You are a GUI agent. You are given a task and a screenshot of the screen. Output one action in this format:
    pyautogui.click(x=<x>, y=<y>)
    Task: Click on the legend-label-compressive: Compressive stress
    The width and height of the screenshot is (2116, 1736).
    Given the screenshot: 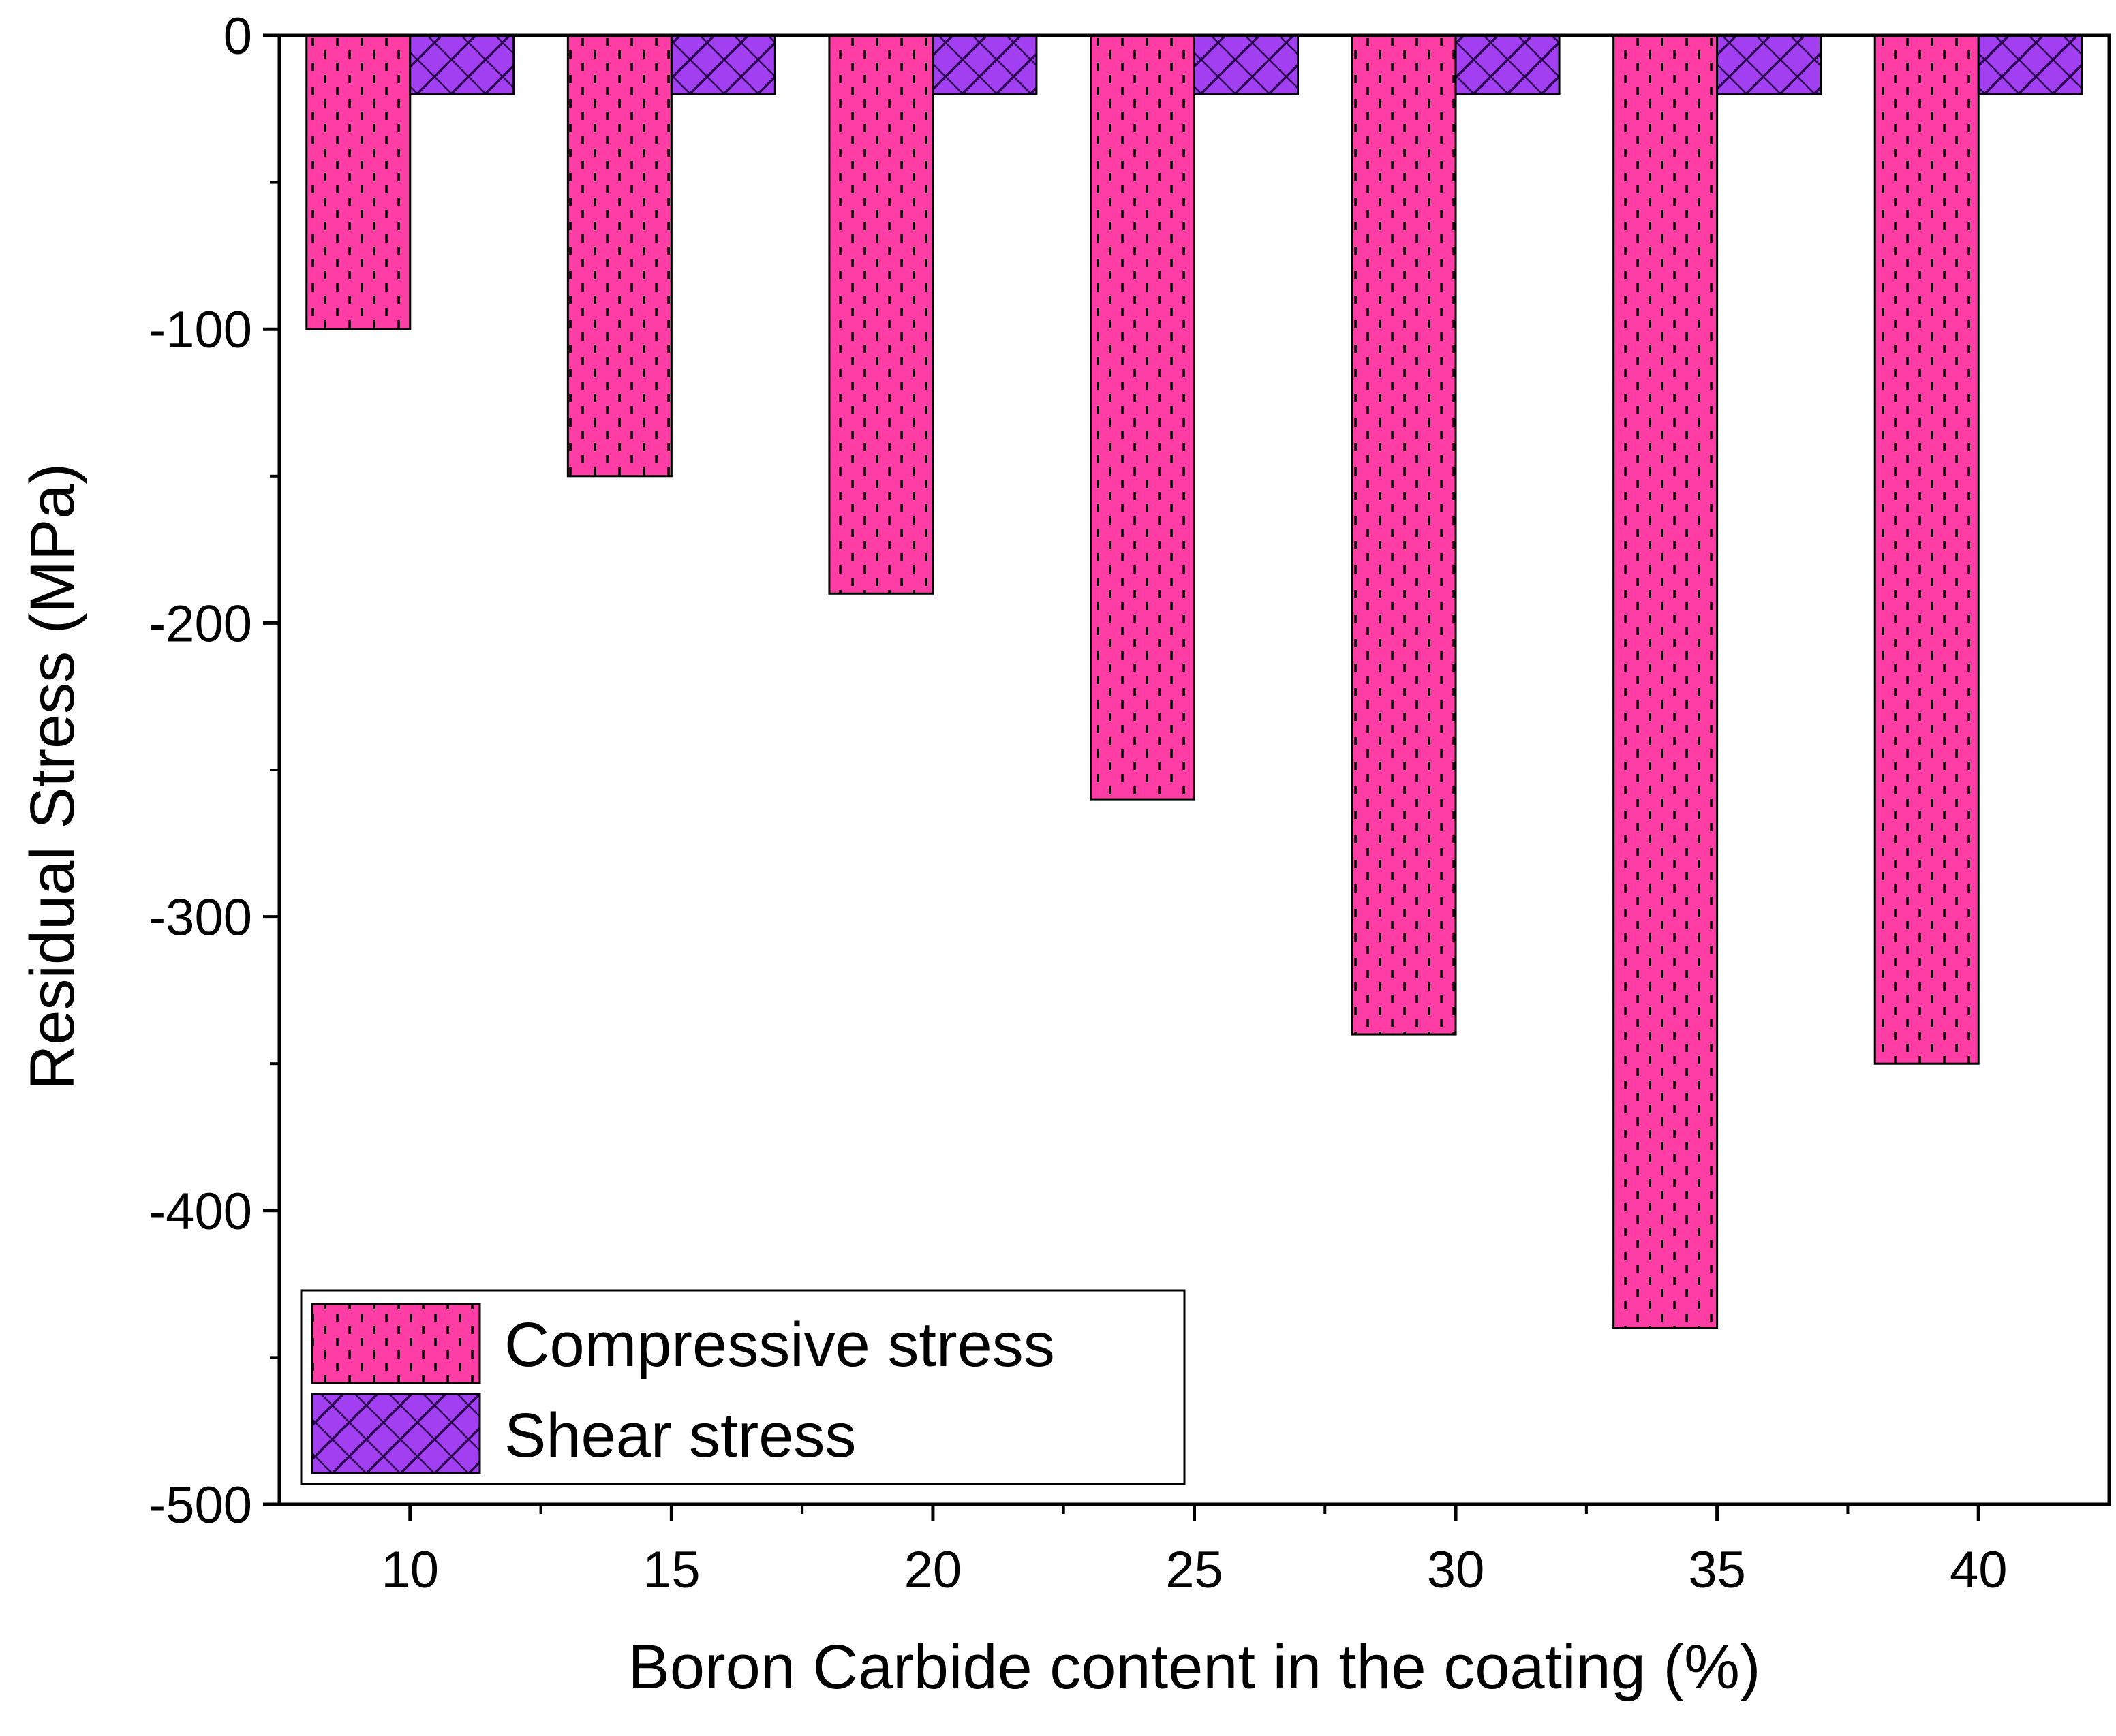 What is the action you would take?
    pyautogui.click(x=779, y=1345)
    